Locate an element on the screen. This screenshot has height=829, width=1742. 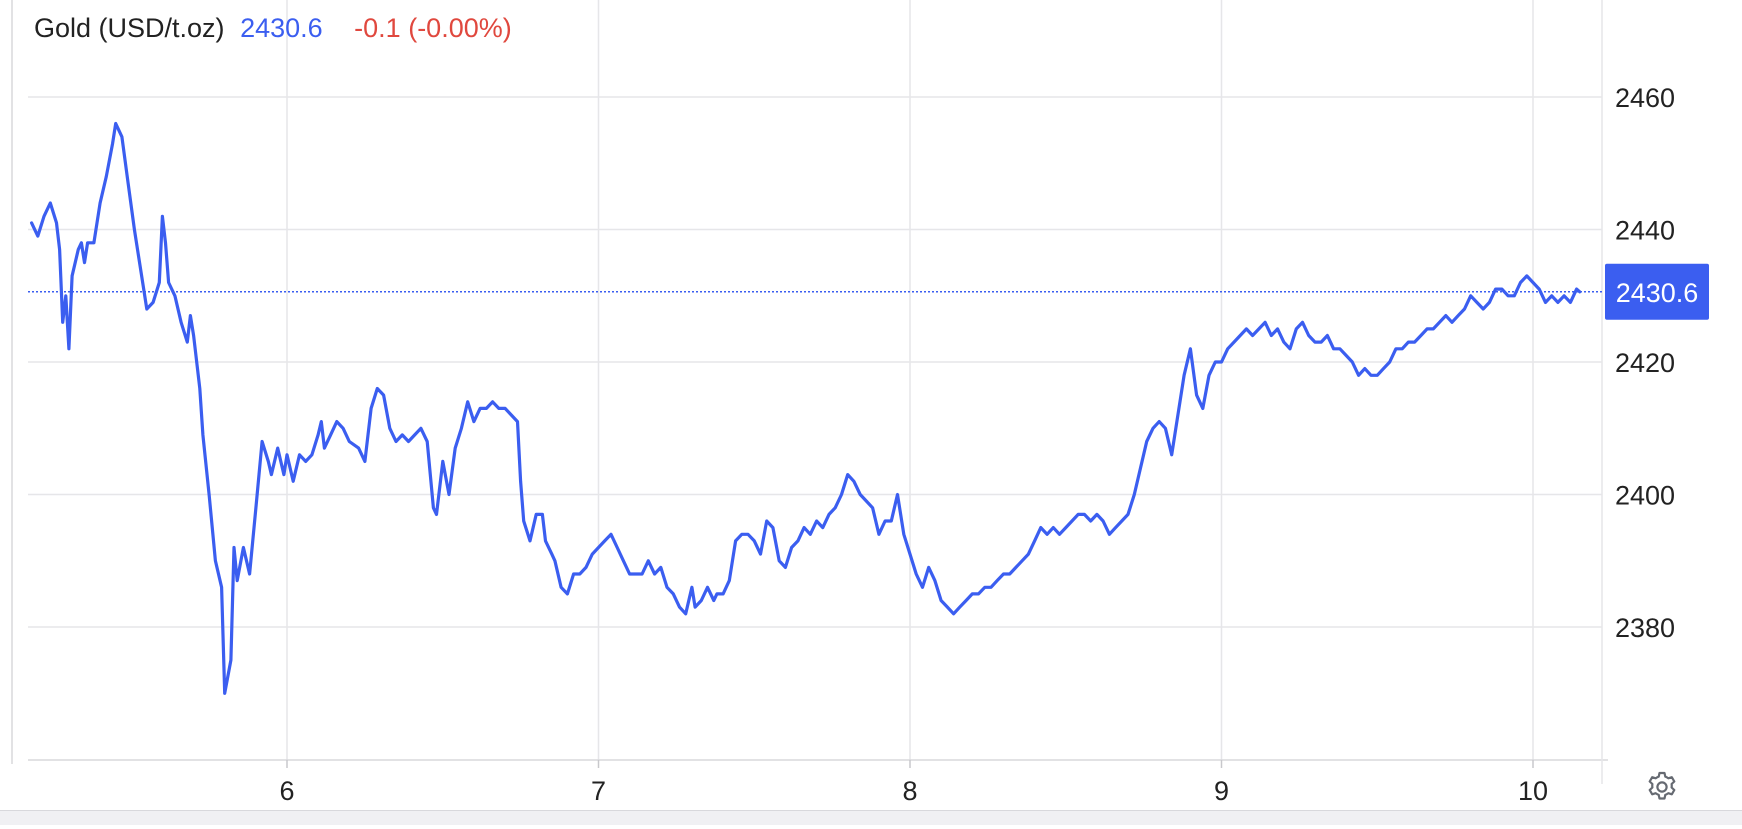
bottom-strip is located at coordinates (871, 817).